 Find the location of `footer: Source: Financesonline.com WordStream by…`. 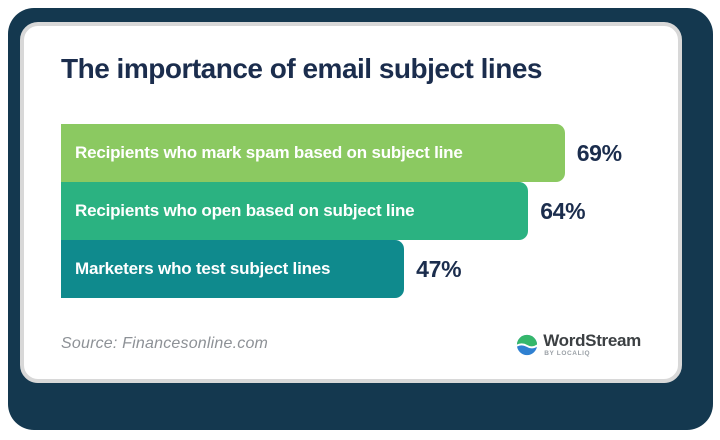

footer: Source: Financesonline.com WordStream by… is located at coordinates (369, 348).